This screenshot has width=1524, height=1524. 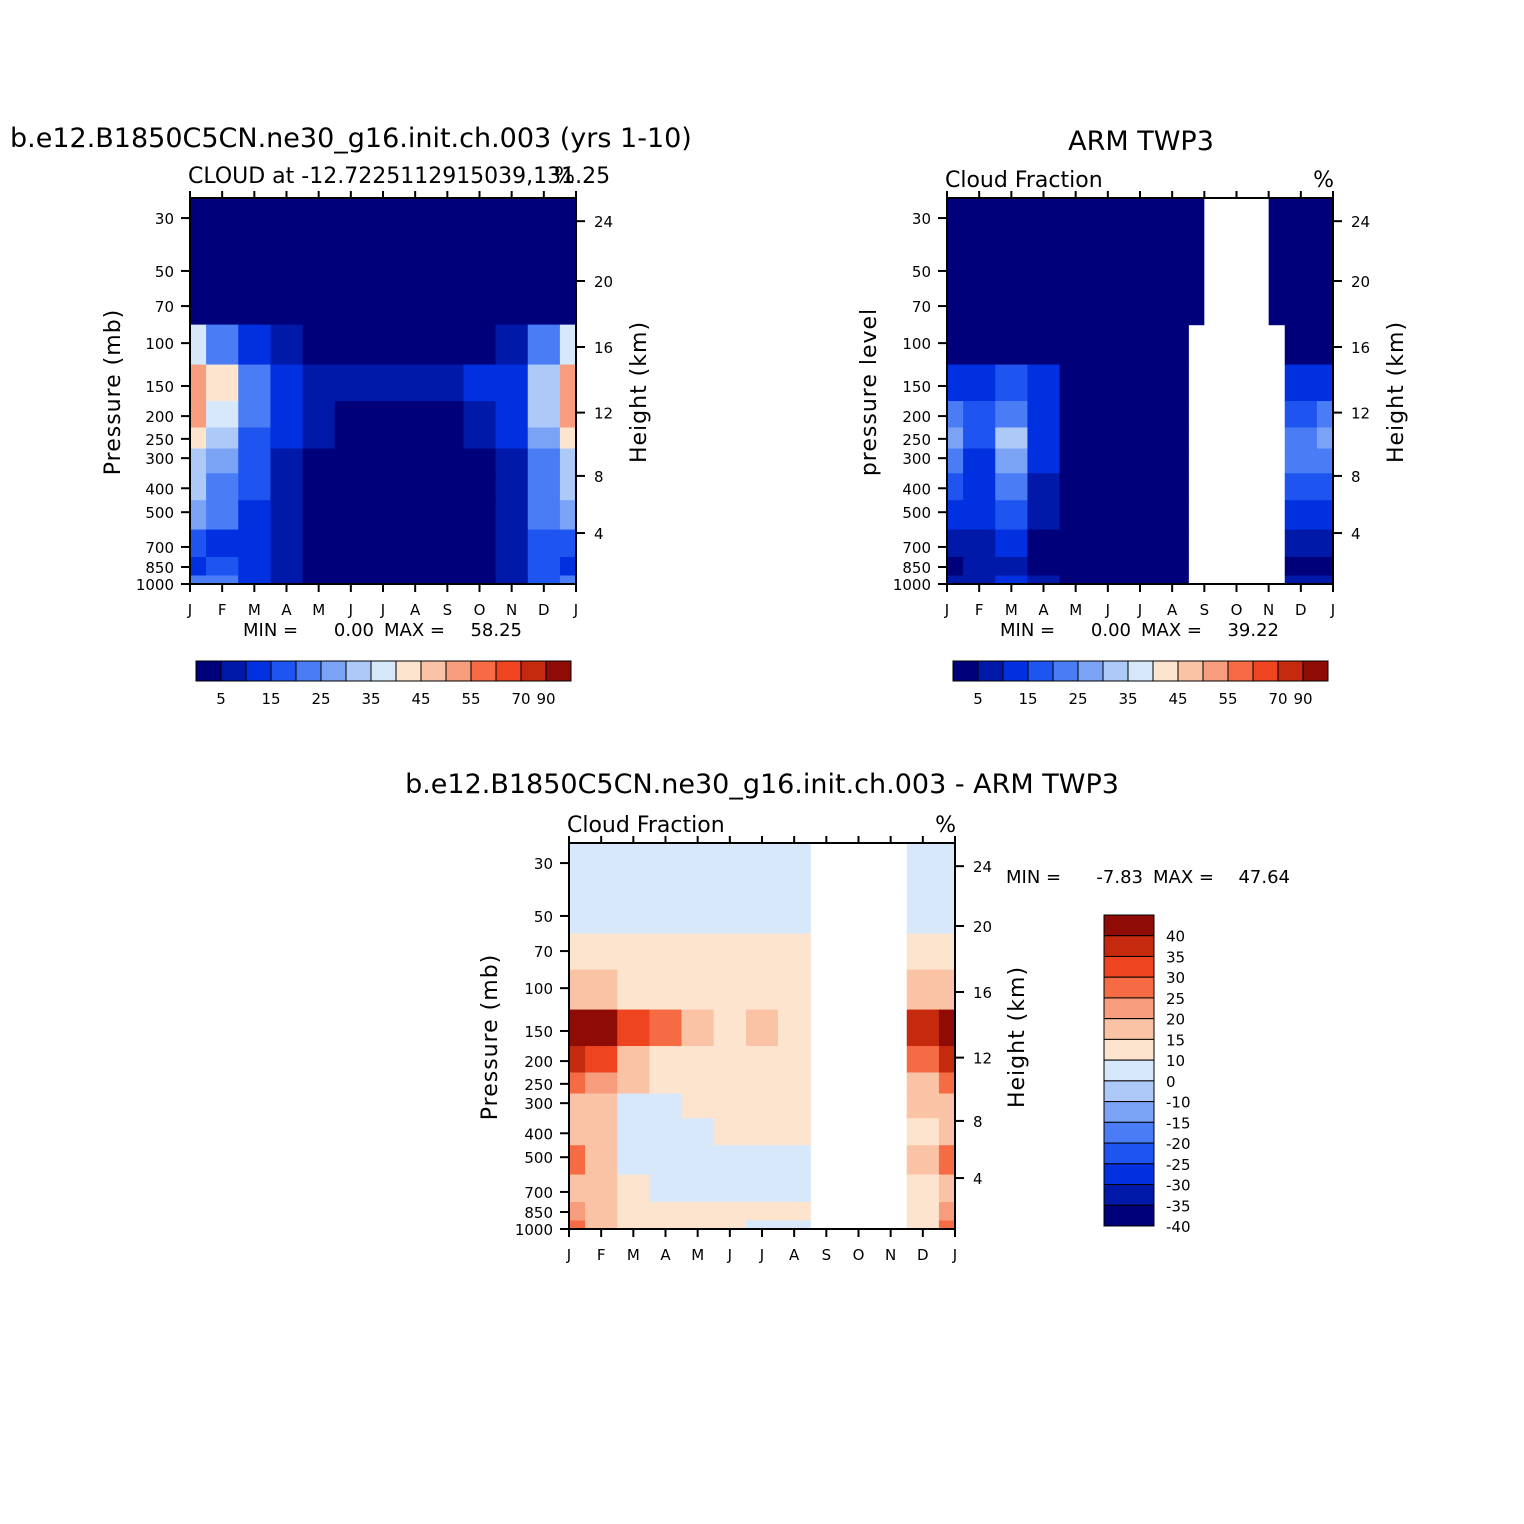 What do you see at coordinates (916, 440) in the screenshot?
I see `obs-ytick-label: 250` at bounding box center [916, 440].